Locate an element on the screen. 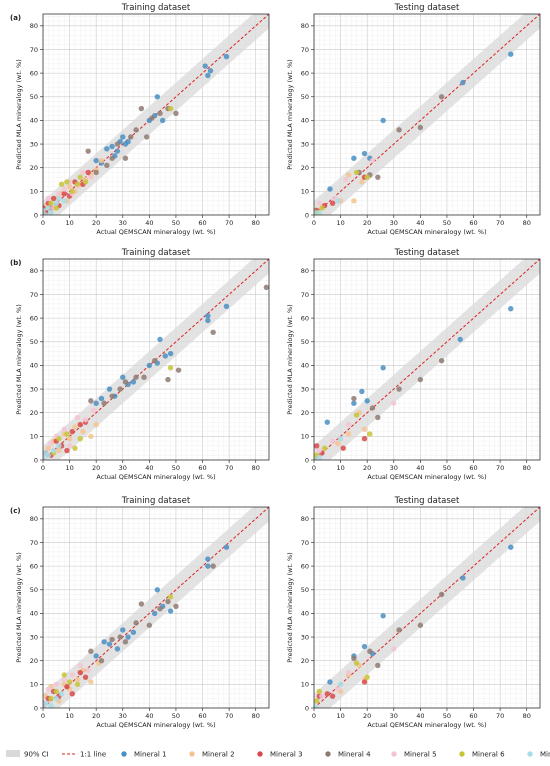  identity-line is located at coordinates (427, 114).